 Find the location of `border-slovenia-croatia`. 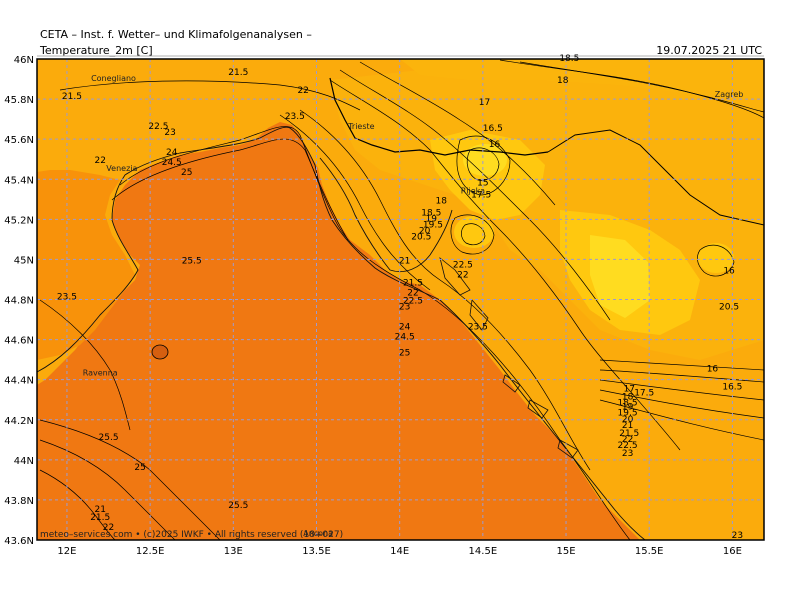

border-slovenia-croatia is located at coordinates (655, 177).